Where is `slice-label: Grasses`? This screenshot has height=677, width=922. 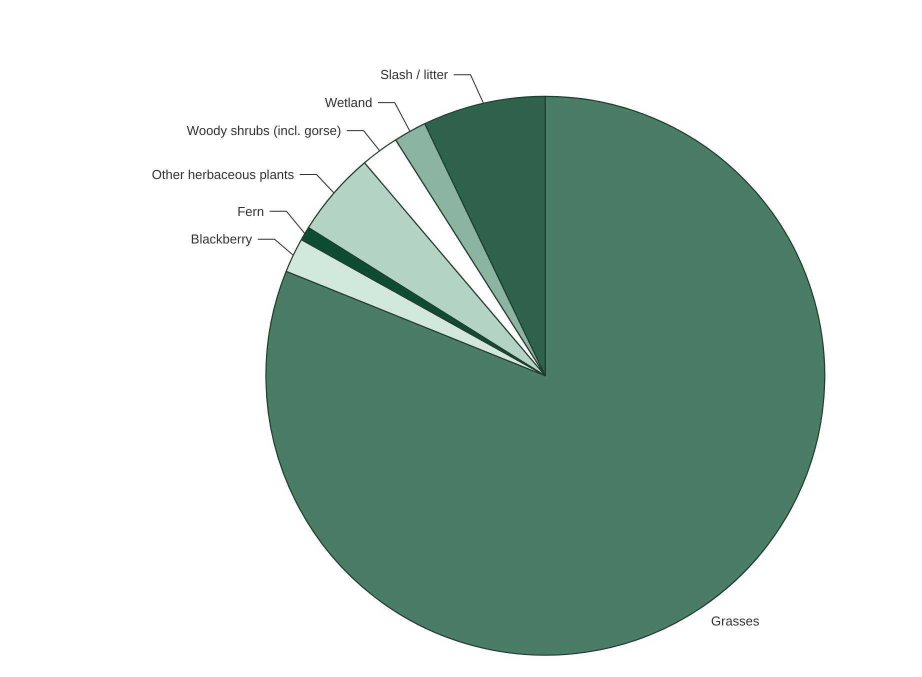 slice-label: Grasses is located at coordinates (735, 621).